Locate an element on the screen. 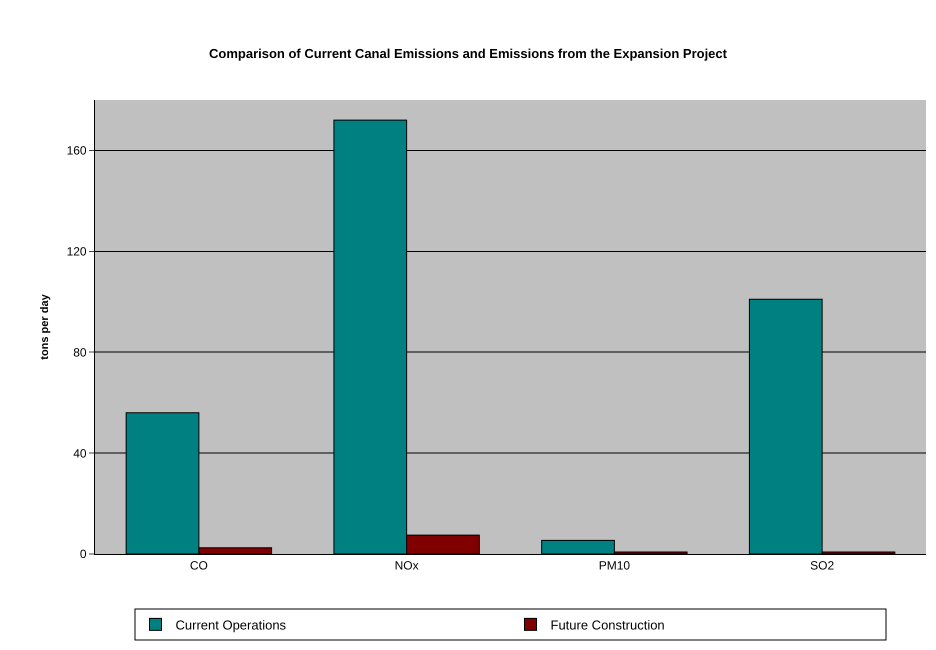 This screenshot has width=936, height=650. chart-title: Comparison of Current Canal Emissions and Emissions from the Expansion Project is located at coordinates (468, 53).